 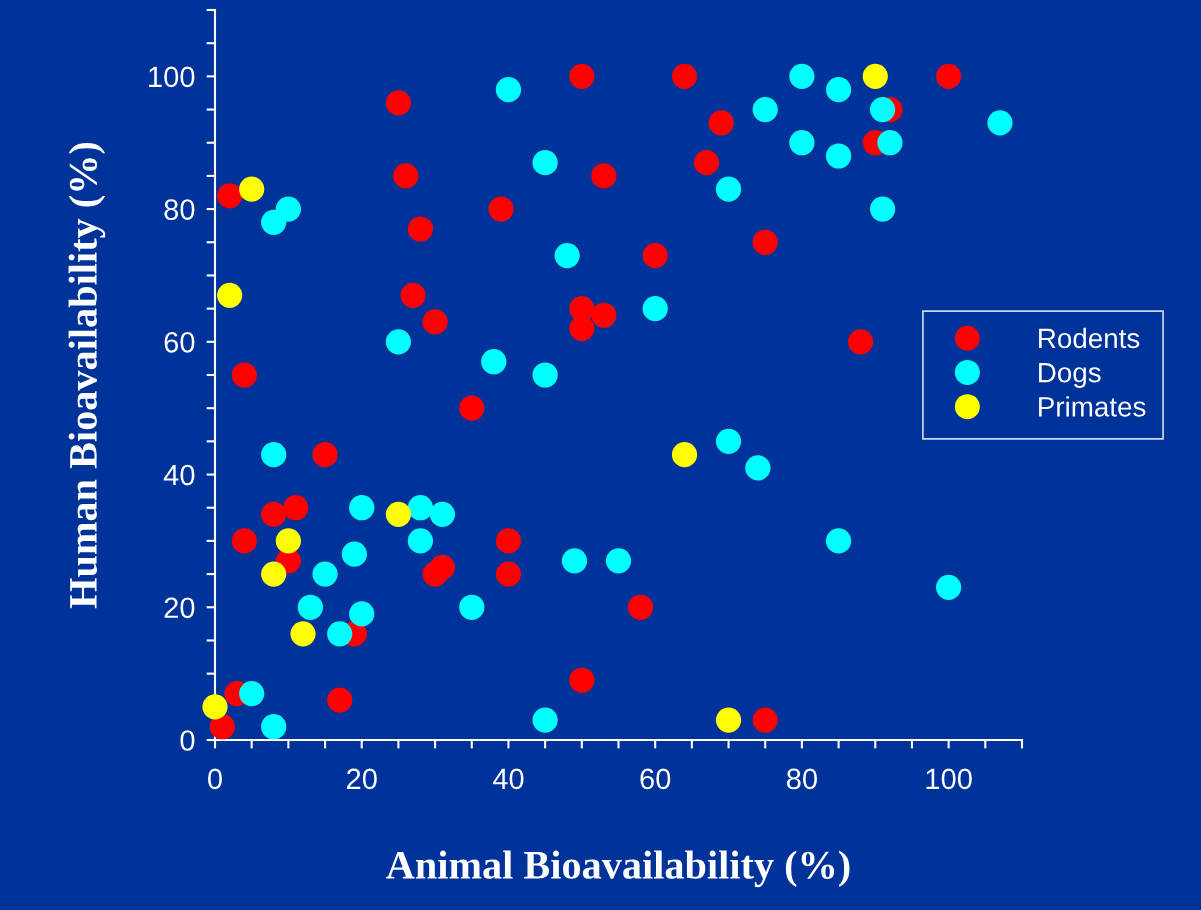 What do you see at coordinates (1089, 338) in the screenshot?
I see `legend-label: Rodents` at bounding box center [1089, 338].